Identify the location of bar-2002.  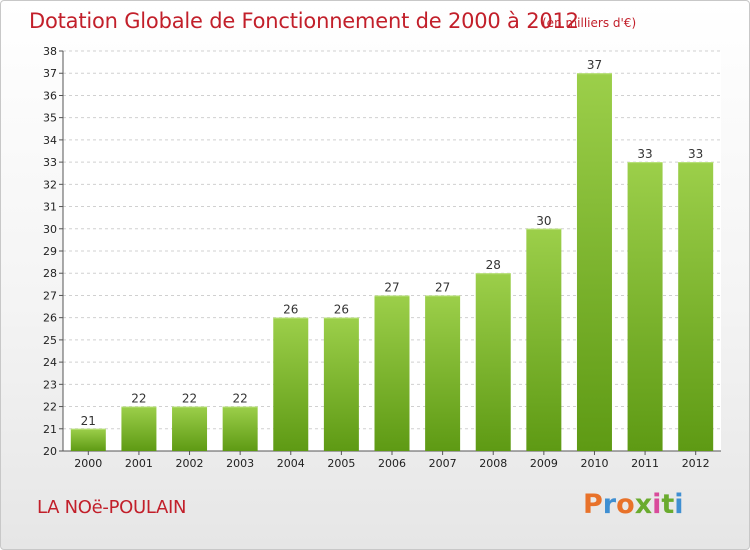
(190, 428).